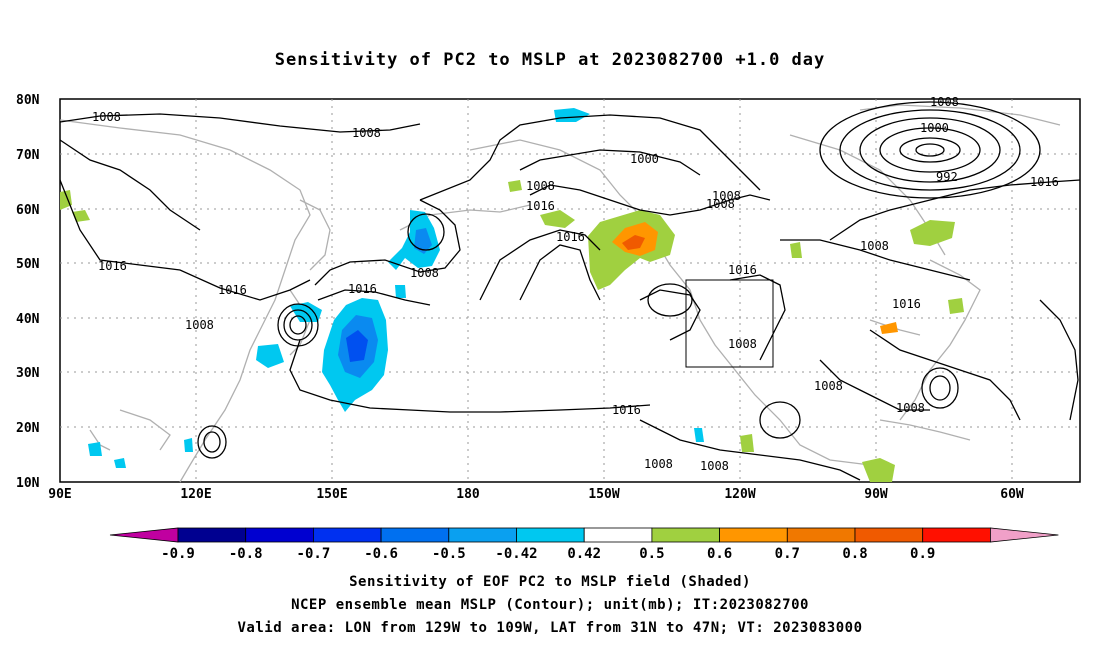 Image resolution: width=1100 pixels, height=650 pixels. Describe the element at coordinates (739, 494) in the screenshot. I see `lon-label: 120W` at that location.